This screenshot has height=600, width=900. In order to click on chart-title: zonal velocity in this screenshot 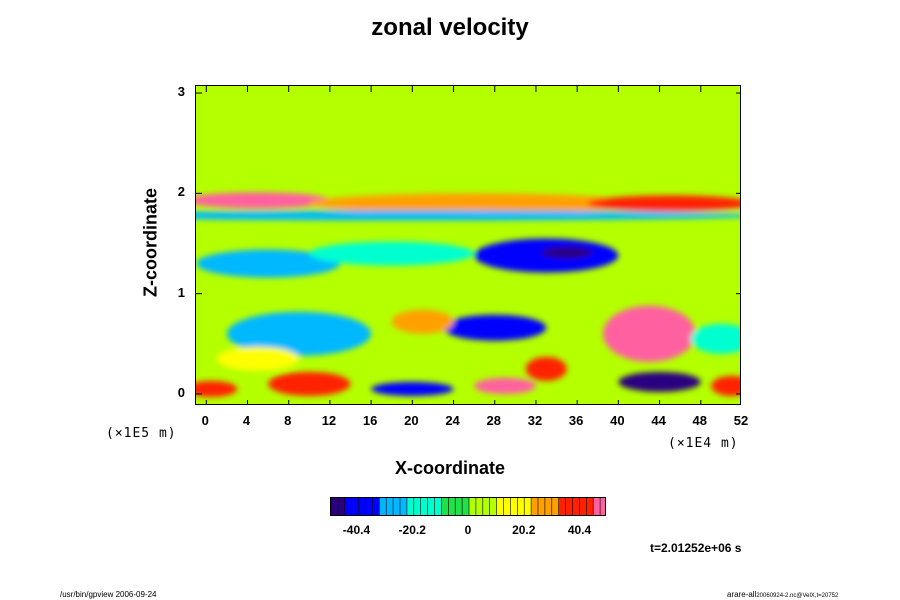, I will do `click(450, 27)`.